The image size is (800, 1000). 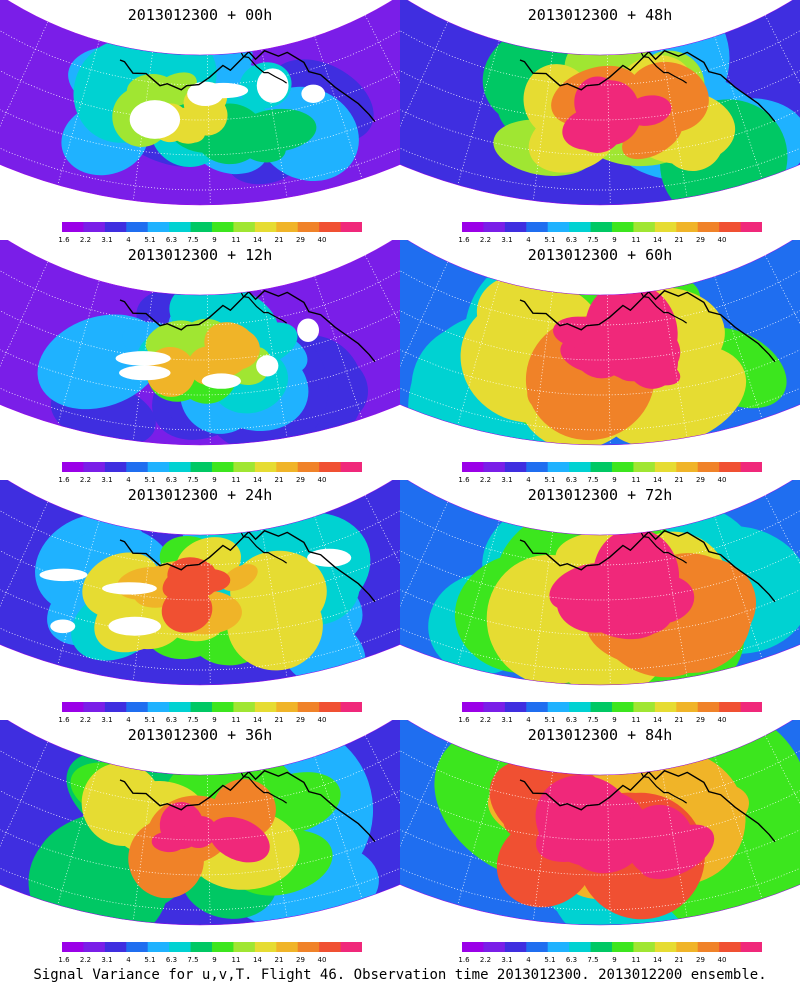 I want to click on colorbar-tick-label: 29, so click(x=300, y=720).